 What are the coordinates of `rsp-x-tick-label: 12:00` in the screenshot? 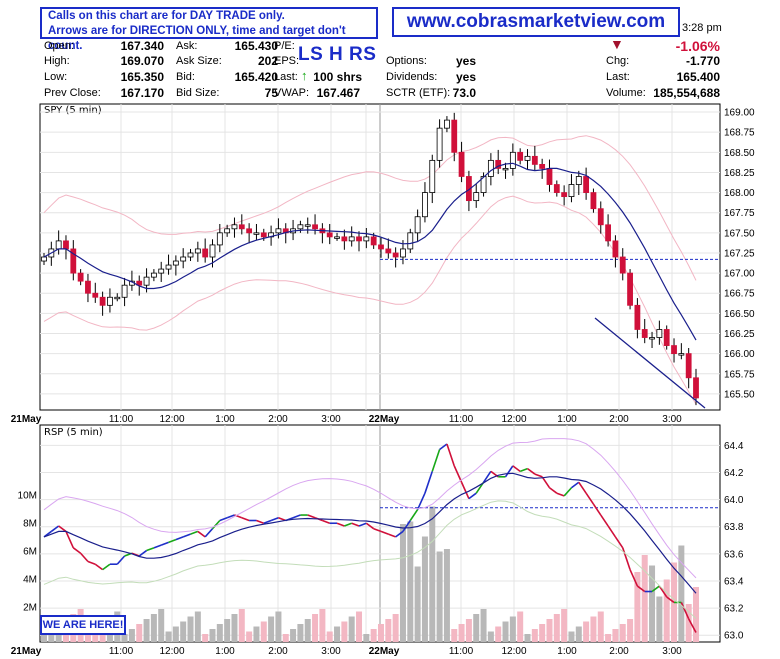 It's located at (513, 651).